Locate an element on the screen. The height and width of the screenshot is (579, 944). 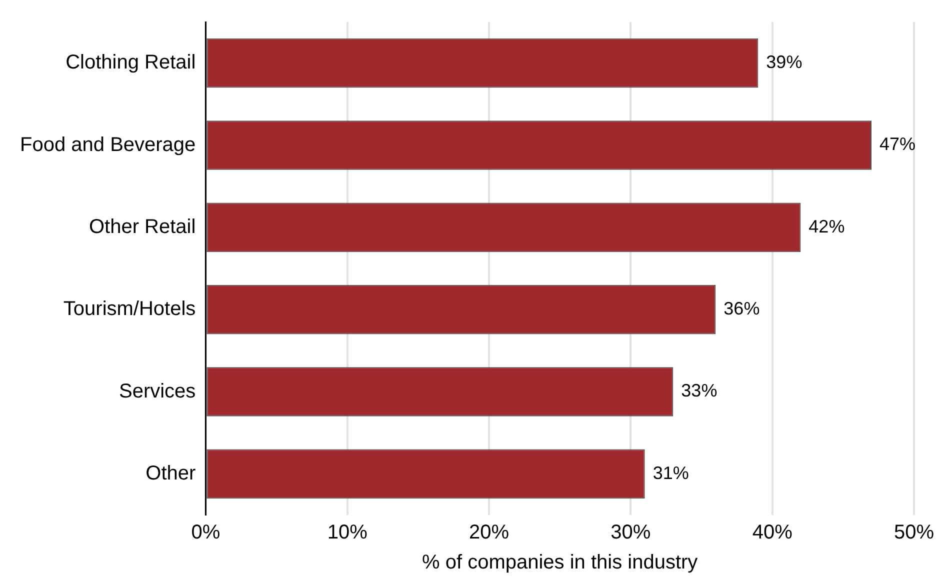
y-tick-label: Food and Beverage is located at coordinates (108, 145).